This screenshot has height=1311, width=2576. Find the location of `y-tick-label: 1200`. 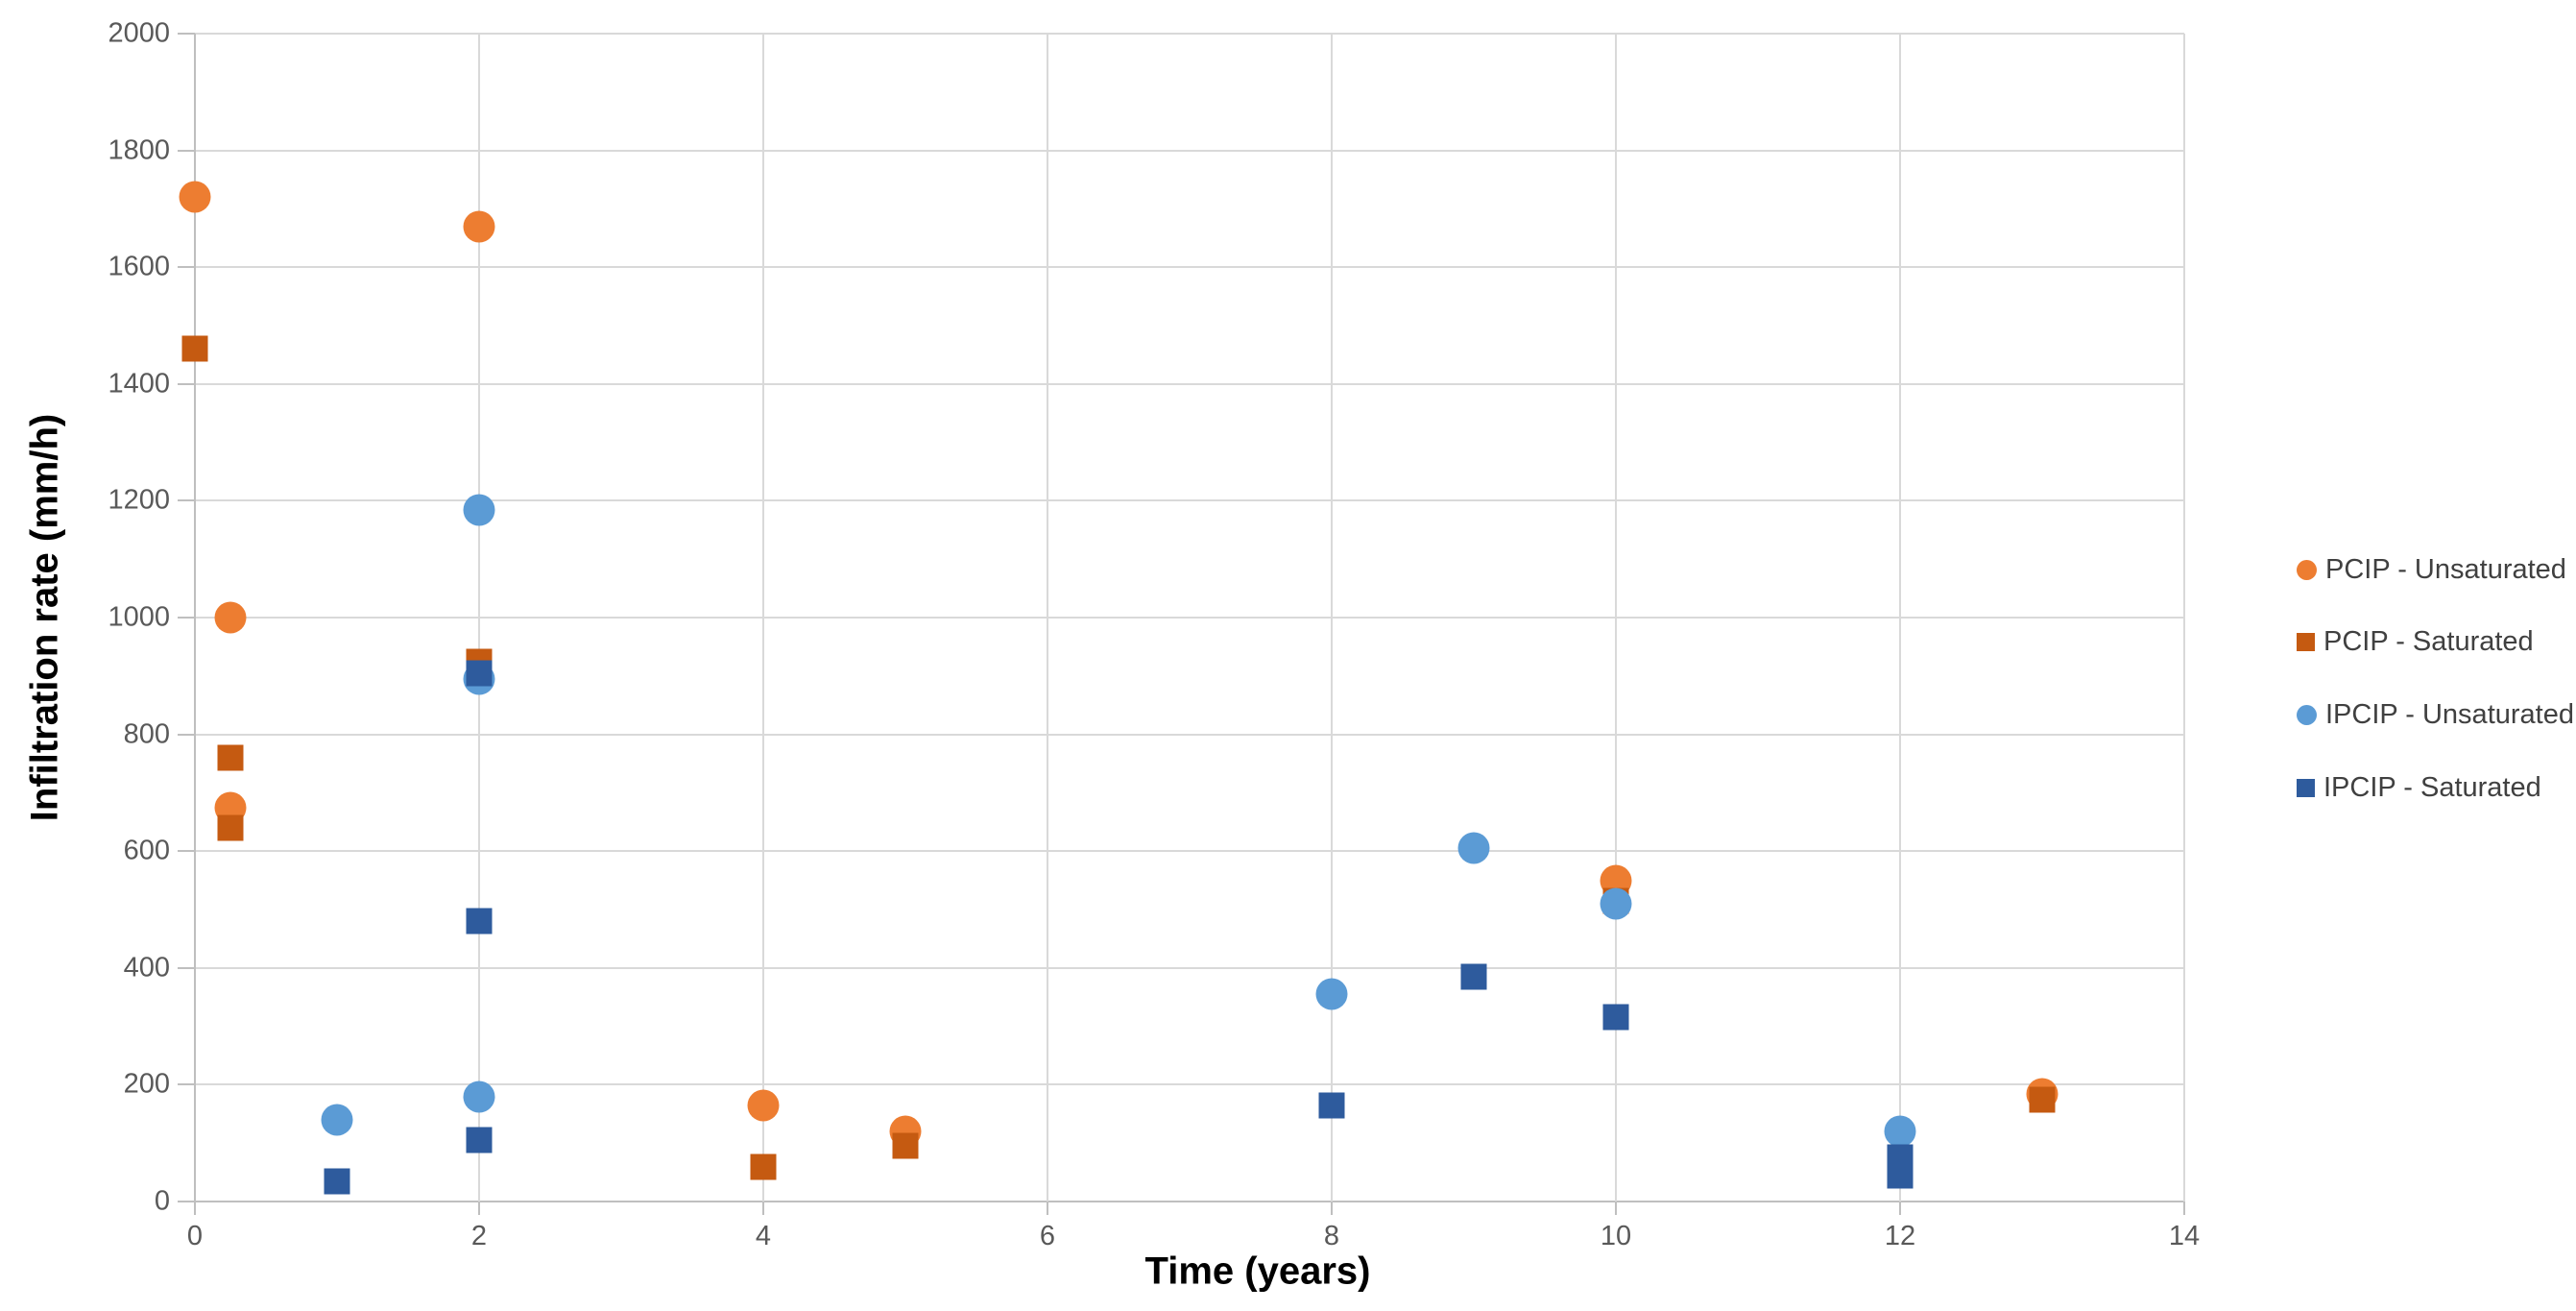

y-tick-label: 1200 is located at coordinates (139, 500).